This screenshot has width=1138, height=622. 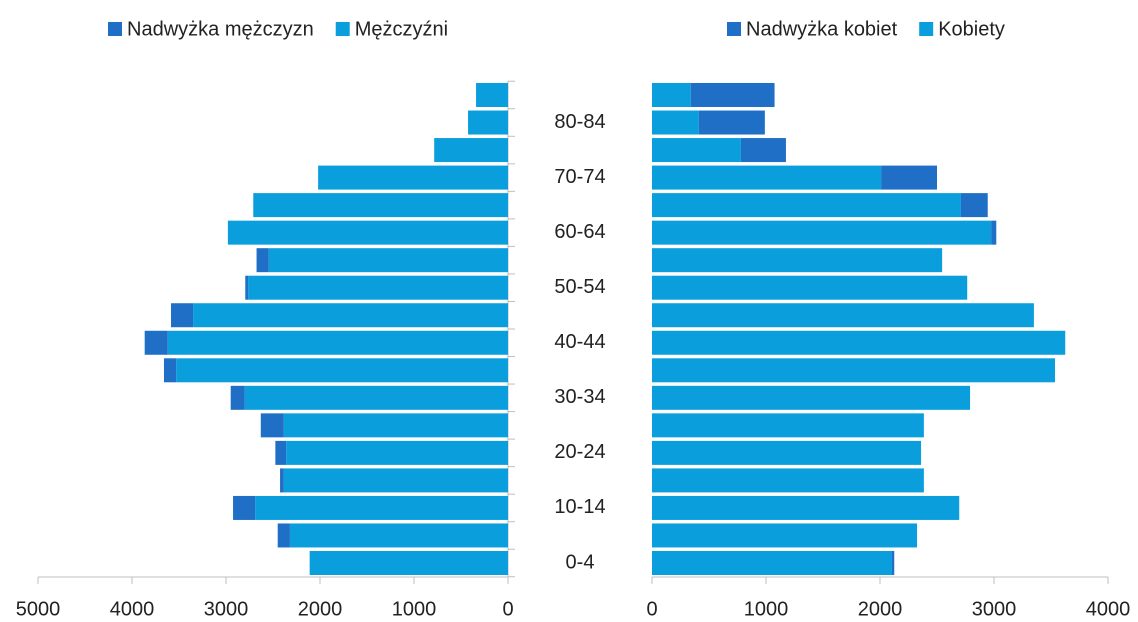 What do you see at coordinates (579, 287) in the screenshot?
I see `category-label: 50-54` at bounding box center [579, 287].